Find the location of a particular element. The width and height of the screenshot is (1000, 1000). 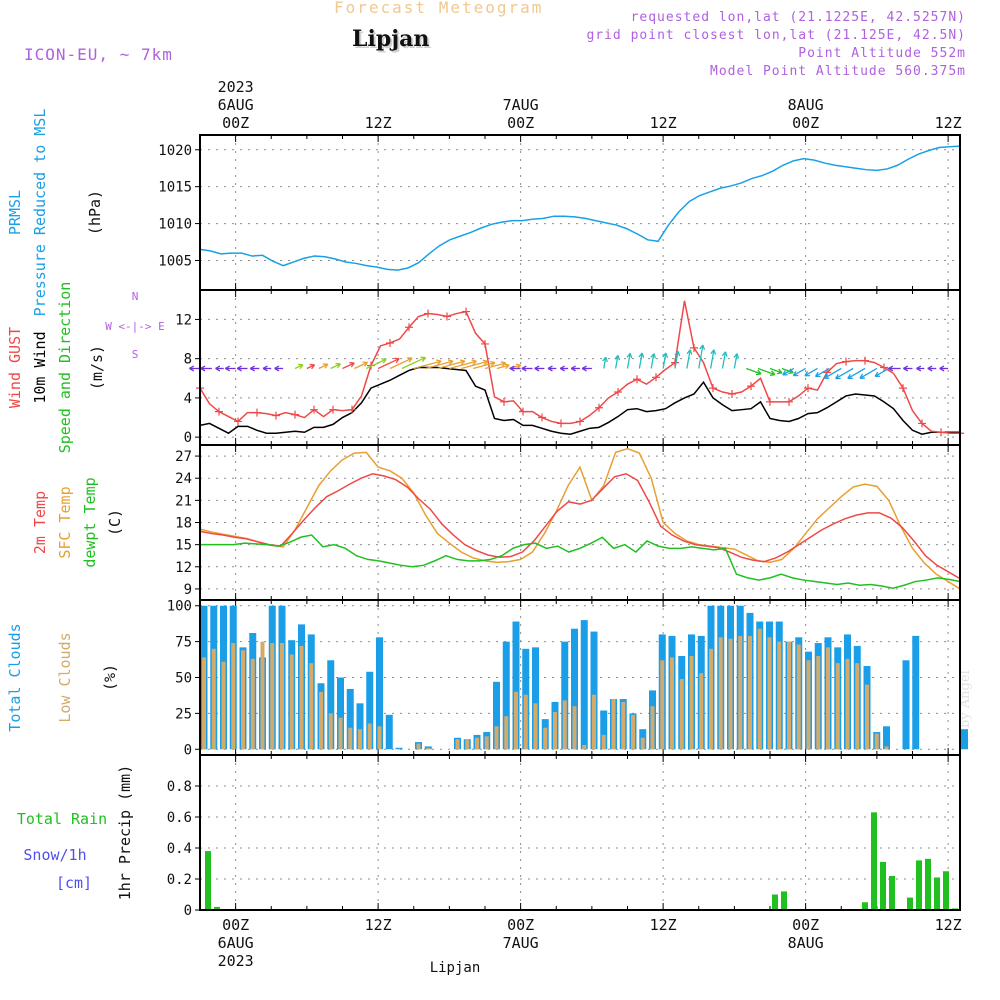

wind-y-tick-label: 12 is located at coordinates (183, 320).